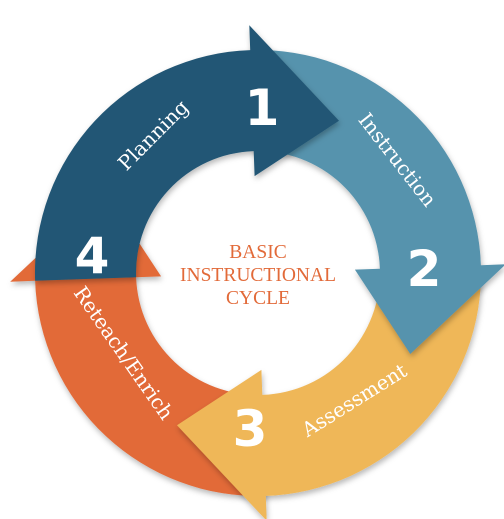 This screenshot has width=504, height=519. What do you see at coordinates (92, 256) in the screenshot?
I see `segment-number-4: 4` at bounding box center [92, 256].